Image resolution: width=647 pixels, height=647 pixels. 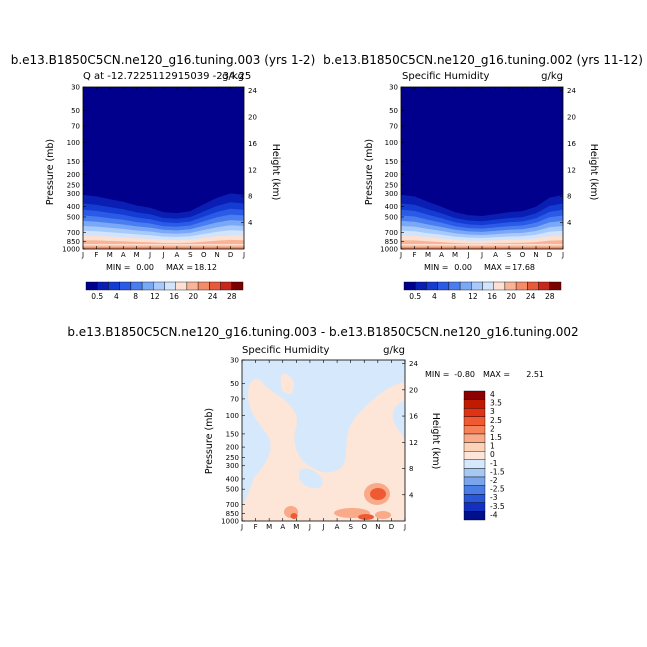 What do you see at coordinates (275, 172) in the screenshot?
I see `panel-1-ylabel-right: Height (km)` at bounding box center [275, 172].